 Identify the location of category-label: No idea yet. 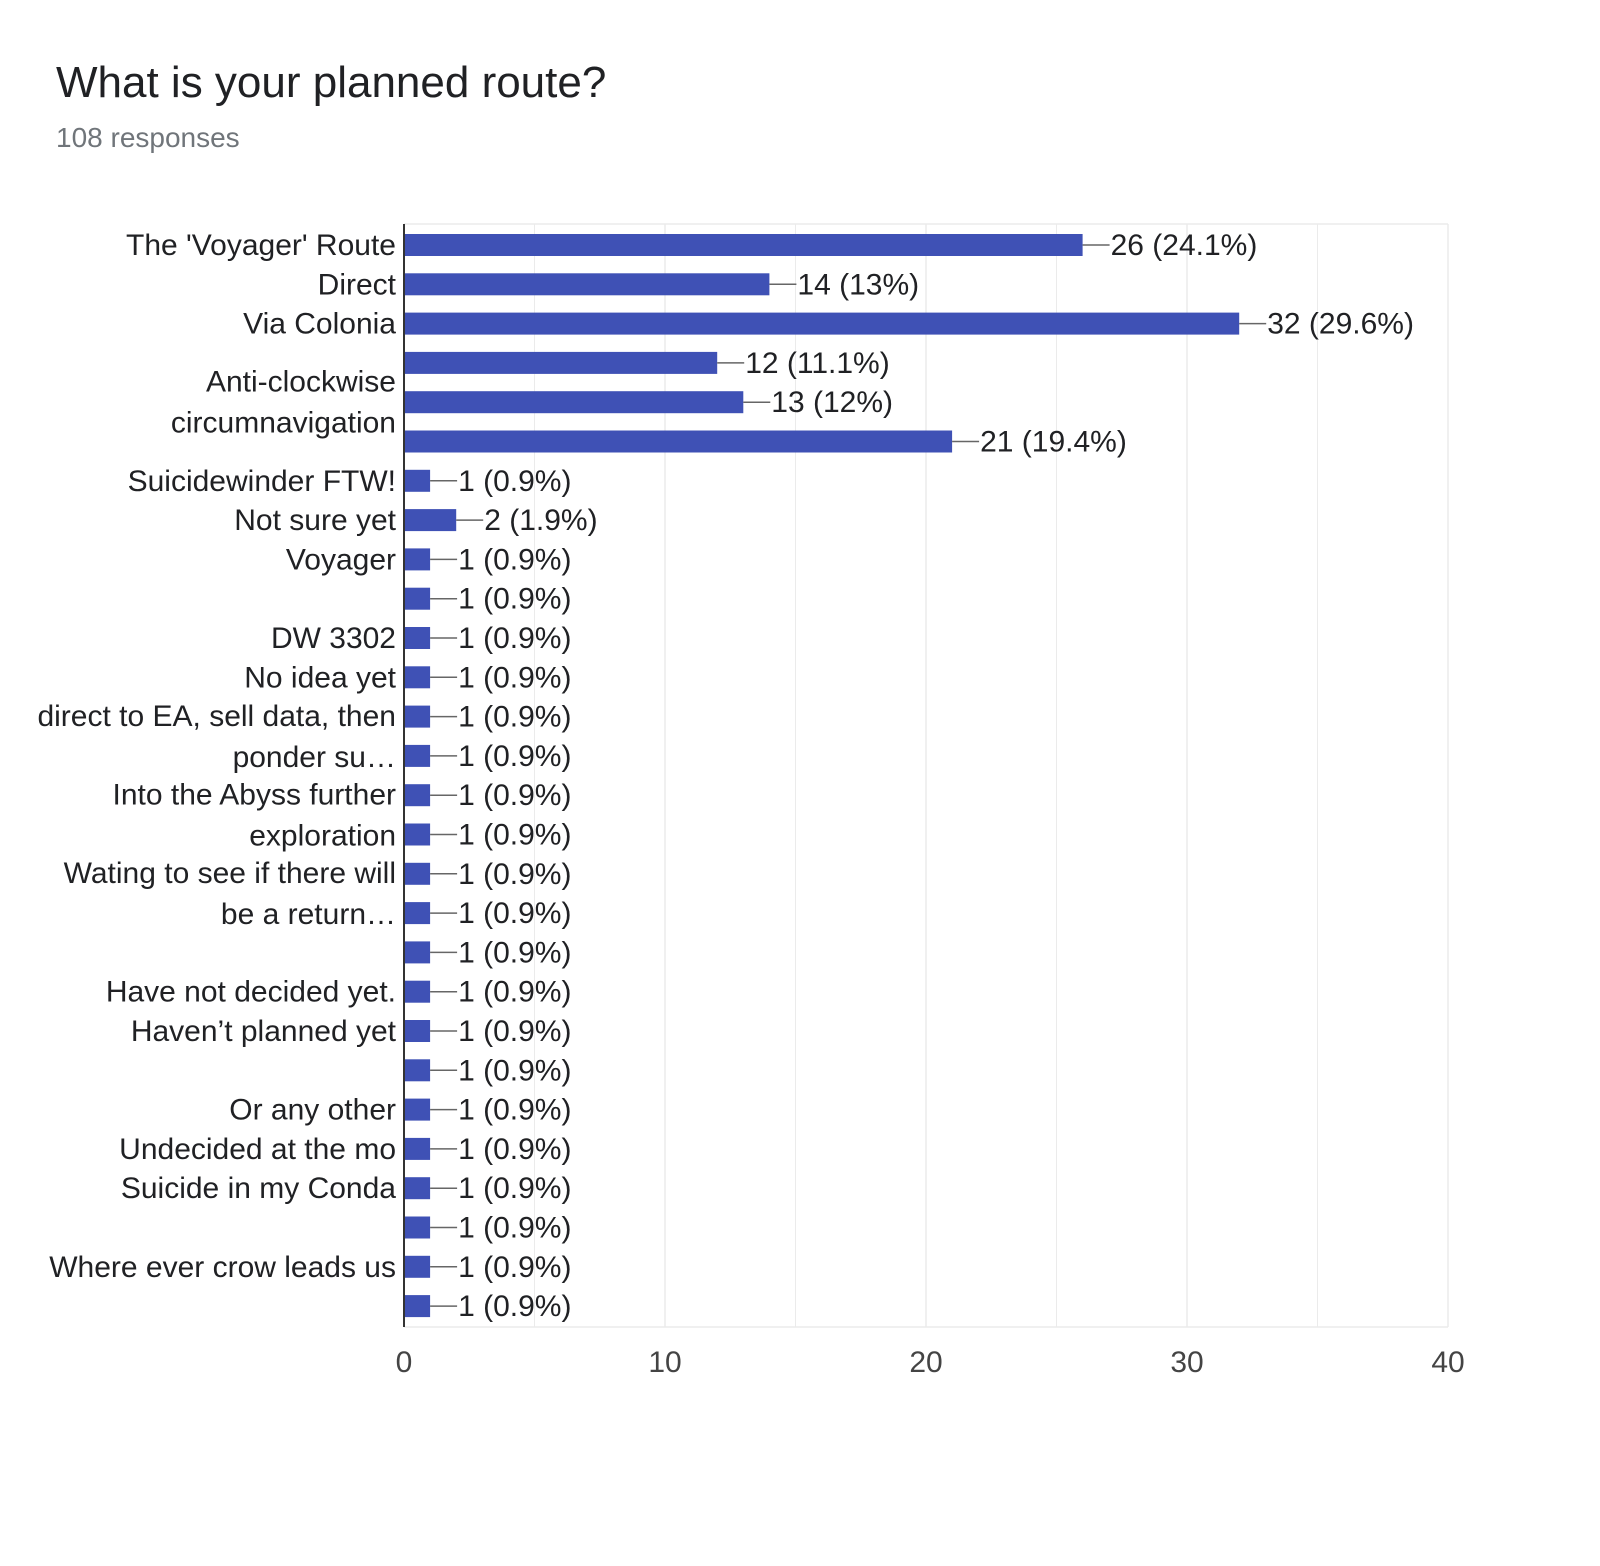
(320, 677).